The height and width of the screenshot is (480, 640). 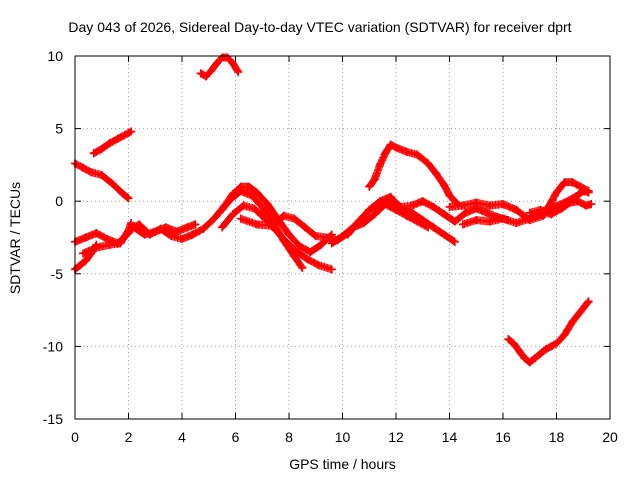 I want to click on x-tick-label: 4, so click(x=182, y=437).